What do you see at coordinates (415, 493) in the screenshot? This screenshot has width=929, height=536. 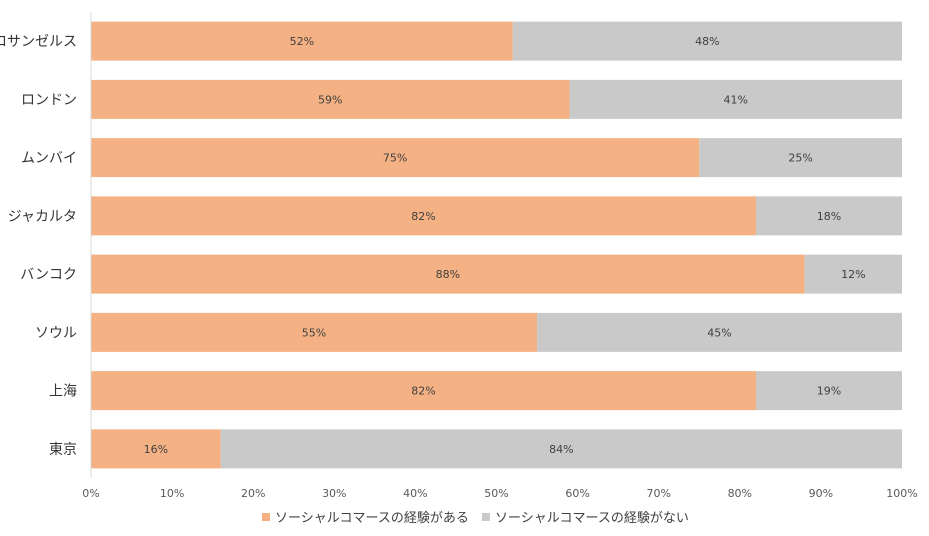 I see `x-tick-label-4: 40%` at bounding box center [415, 493].